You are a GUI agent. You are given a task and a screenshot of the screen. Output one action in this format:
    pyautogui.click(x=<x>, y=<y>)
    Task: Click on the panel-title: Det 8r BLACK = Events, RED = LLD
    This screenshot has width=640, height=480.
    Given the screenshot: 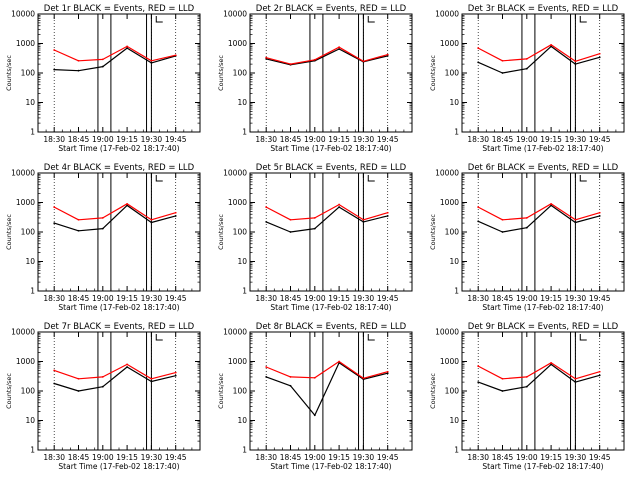 What is the action you would take?
    pyautogui.click(x=331, y=327)
    